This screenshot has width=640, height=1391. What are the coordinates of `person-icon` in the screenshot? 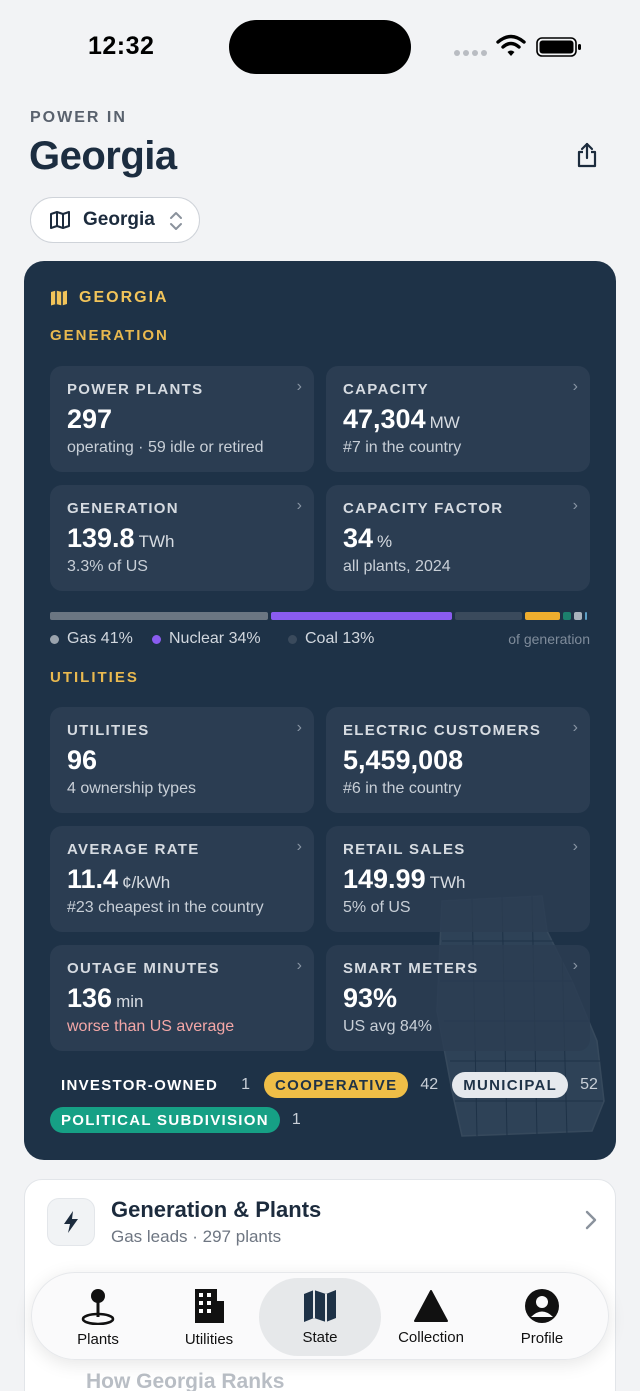 It's located at (542, 1305).